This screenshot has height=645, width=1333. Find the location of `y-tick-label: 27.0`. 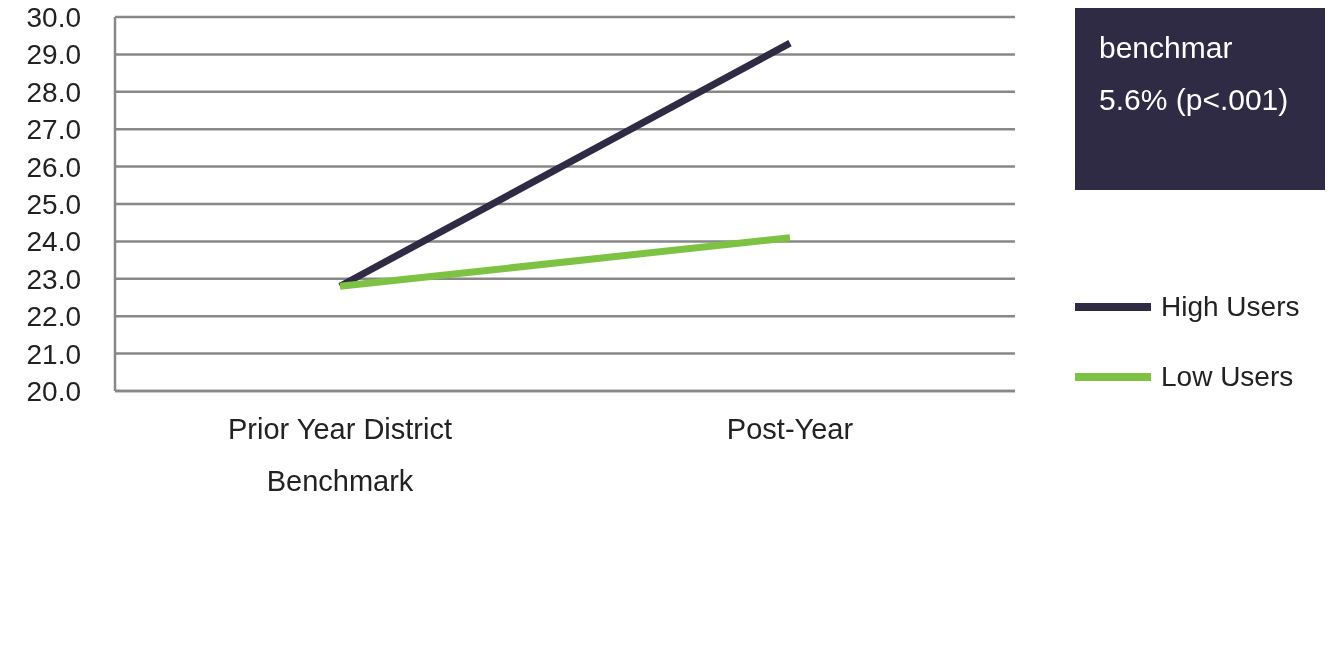

y-tick-label: 27.0 is located at coordinates (53, 130).